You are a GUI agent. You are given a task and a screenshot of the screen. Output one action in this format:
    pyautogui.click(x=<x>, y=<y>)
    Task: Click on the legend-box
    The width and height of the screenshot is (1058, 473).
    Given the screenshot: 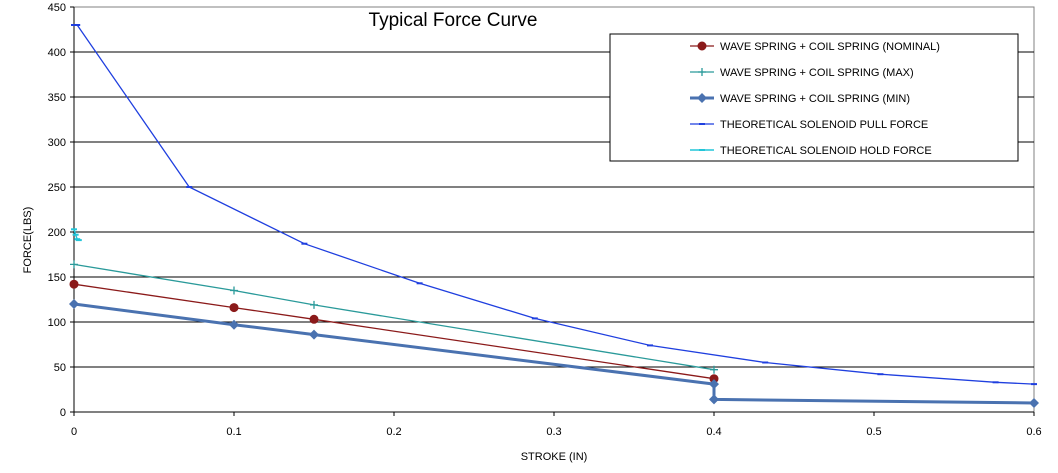 What is the action you would take?
    pyautogui.click(x=814, y=97)
    